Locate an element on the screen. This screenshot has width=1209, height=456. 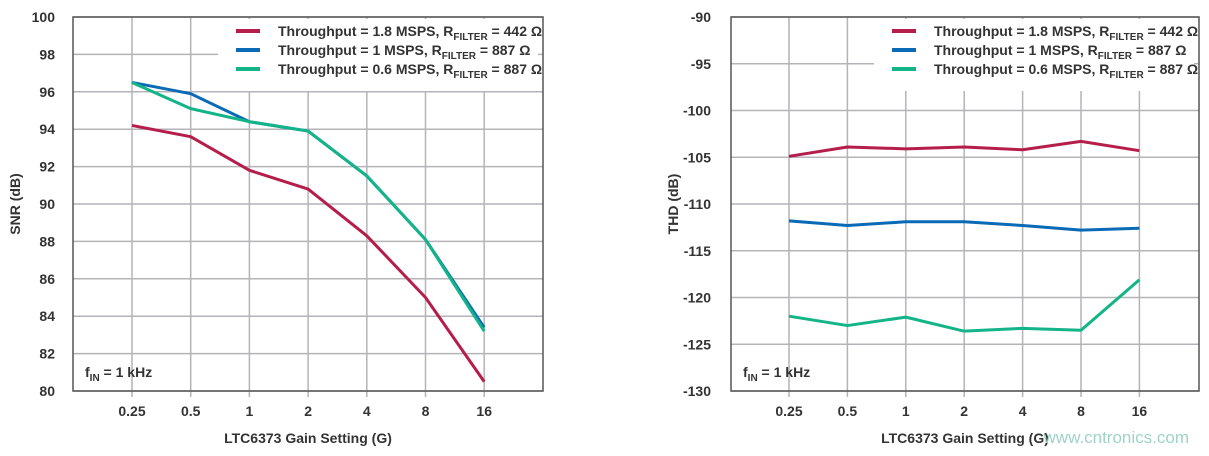
y-tick-label: 98 is located at coordinates (47, 54).